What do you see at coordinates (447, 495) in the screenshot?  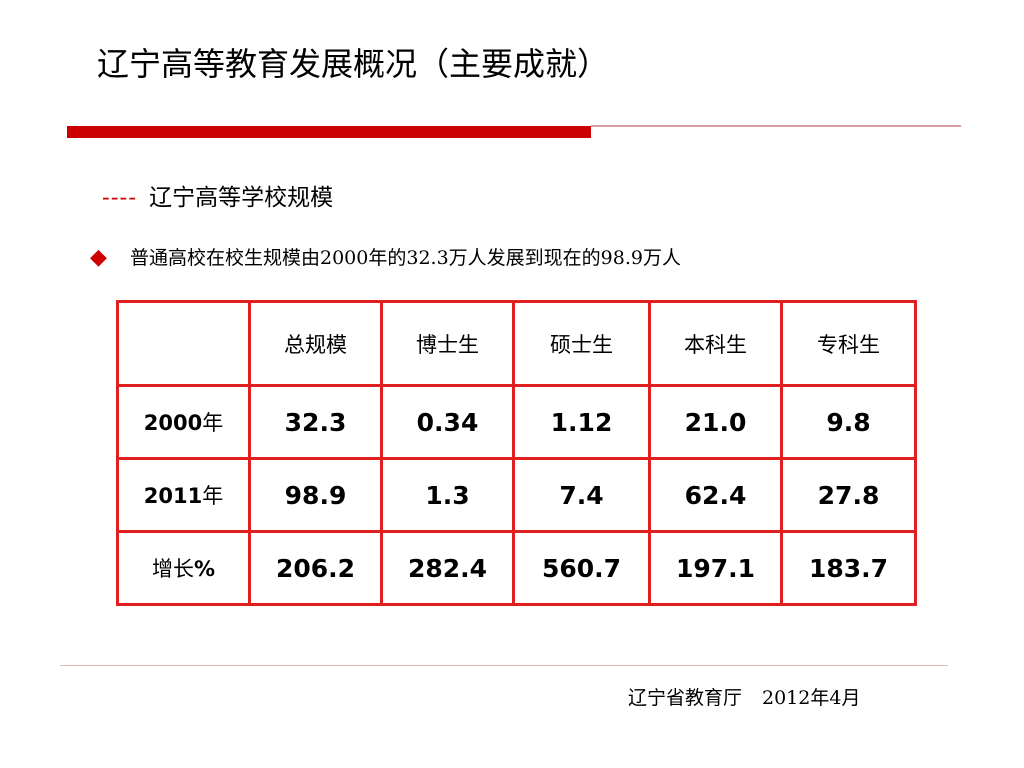 I see `table-cell: 1.3` at bounding box center [447, 495].